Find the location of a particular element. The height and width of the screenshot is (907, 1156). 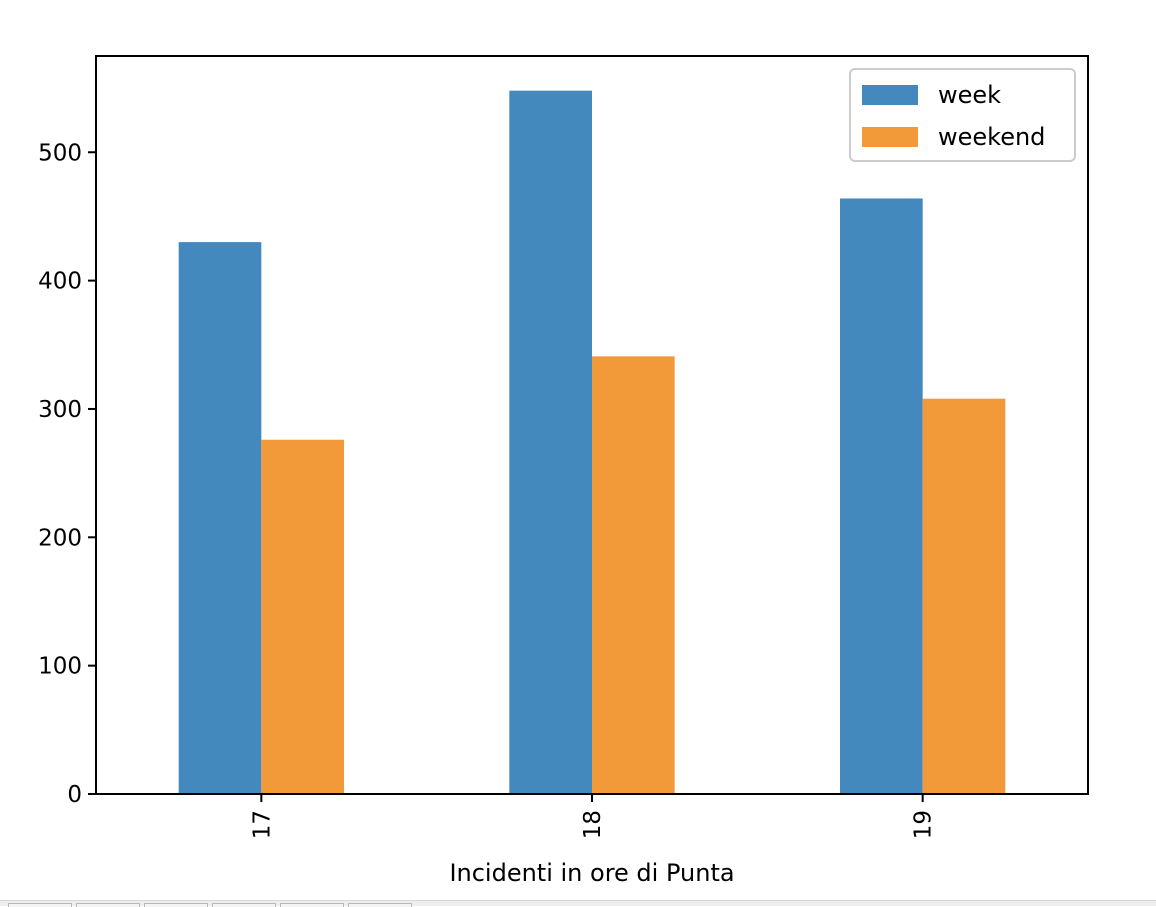

legend-swatch-week is located at coordinates (890, 95).